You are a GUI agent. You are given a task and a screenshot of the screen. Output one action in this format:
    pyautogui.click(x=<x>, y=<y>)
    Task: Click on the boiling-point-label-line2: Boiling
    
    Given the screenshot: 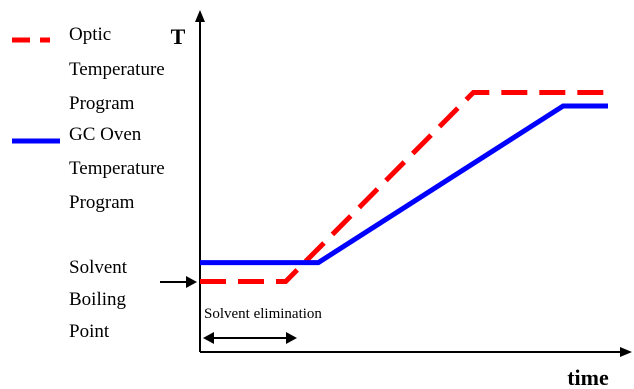 What is the action you would take?
    pyautogui.click(x=98, y=299)
    